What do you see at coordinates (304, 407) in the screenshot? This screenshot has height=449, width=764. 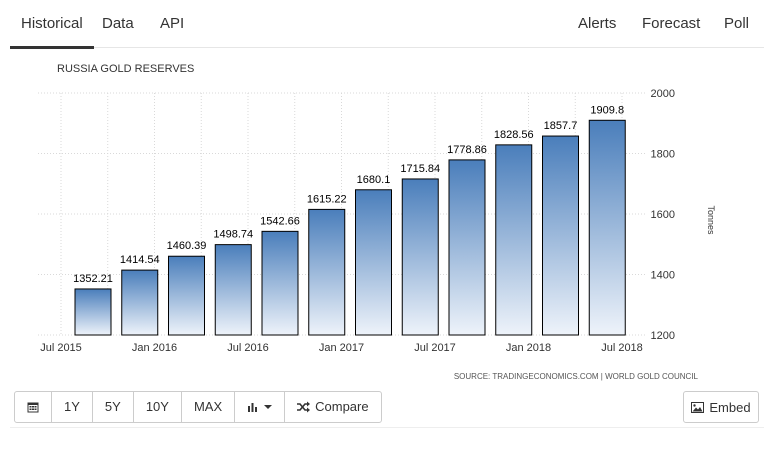 I see `shuffle-icon` at bounding box center [304, 407].